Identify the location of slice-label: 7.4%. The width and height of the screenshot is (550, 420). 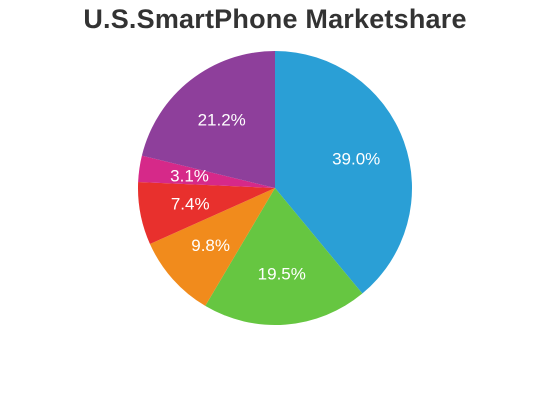
(190, 204).